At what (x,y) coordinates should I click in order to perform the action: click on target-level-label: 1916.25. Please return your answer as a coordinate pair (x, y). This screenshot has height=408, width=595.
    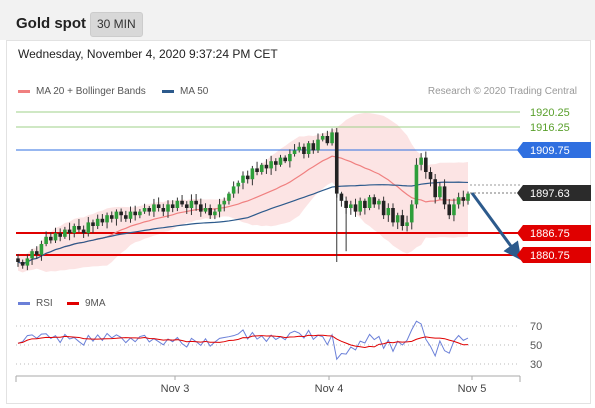
    Looking at the image, I should click on (550, 128).